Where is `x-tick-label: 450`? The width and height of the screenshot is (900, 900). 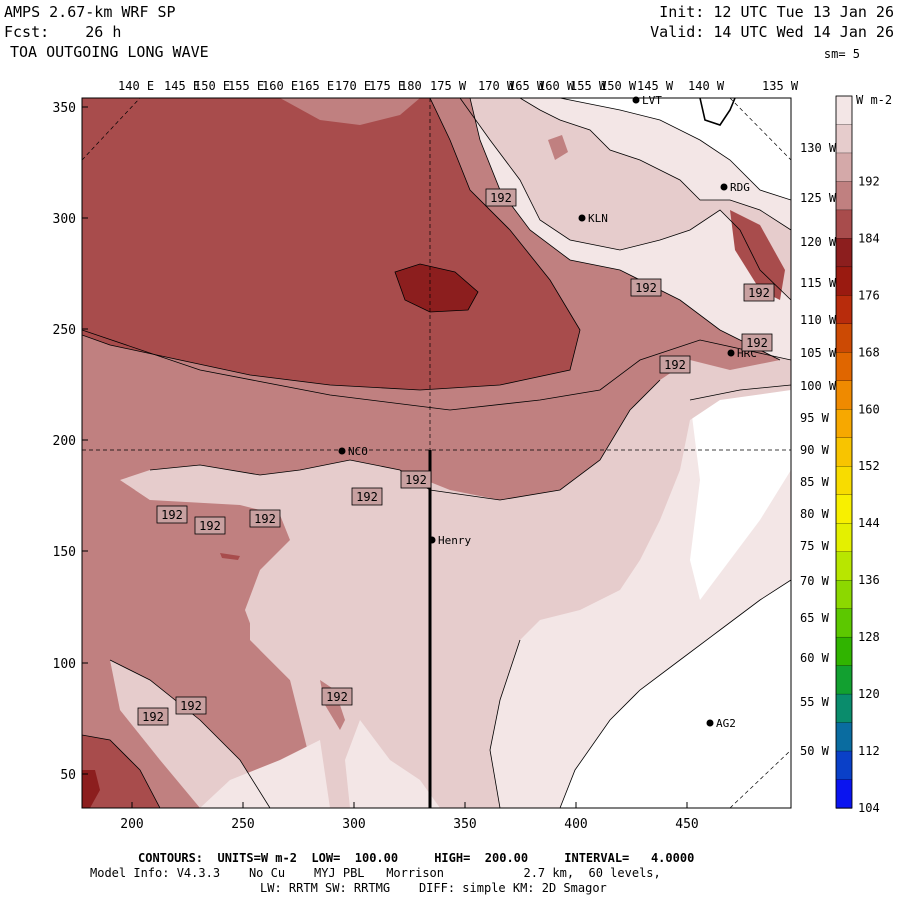
x-tick-label: 450 is located at coordinates (686, 824).